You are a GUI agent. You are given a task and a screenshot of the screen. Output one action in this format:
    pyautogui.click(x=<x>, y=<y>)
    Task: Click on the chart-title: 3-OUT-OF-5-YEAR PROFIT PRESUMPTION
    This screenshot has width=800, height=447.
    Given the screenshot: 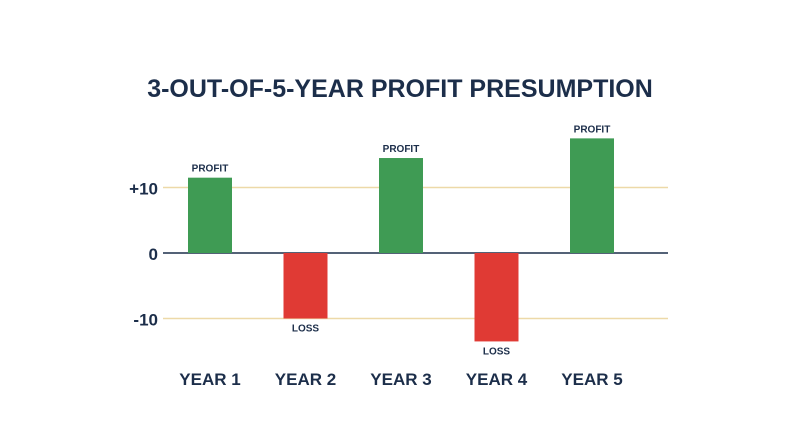 What is the action you would take?
    pyautogui.click(x=400, y=89)
    